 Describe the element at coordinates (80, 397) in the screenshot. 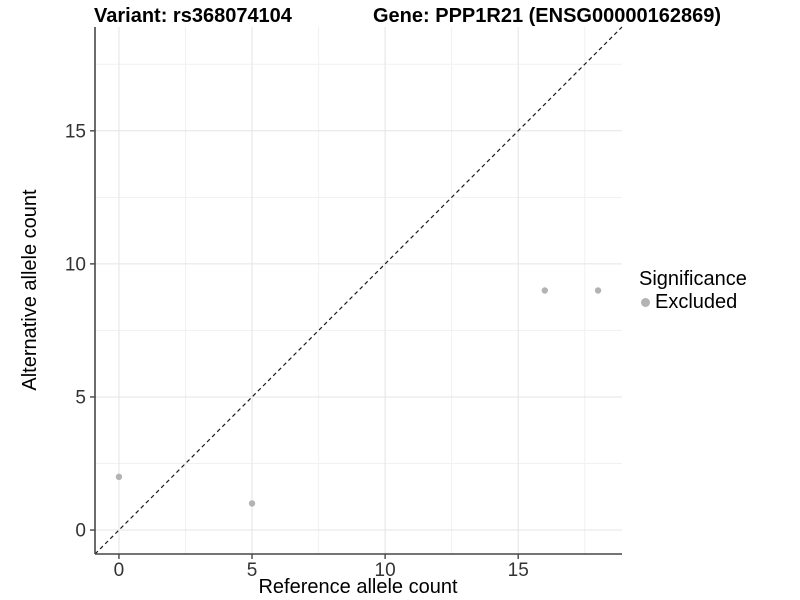

I see `y-tick-label: 5` at that location.